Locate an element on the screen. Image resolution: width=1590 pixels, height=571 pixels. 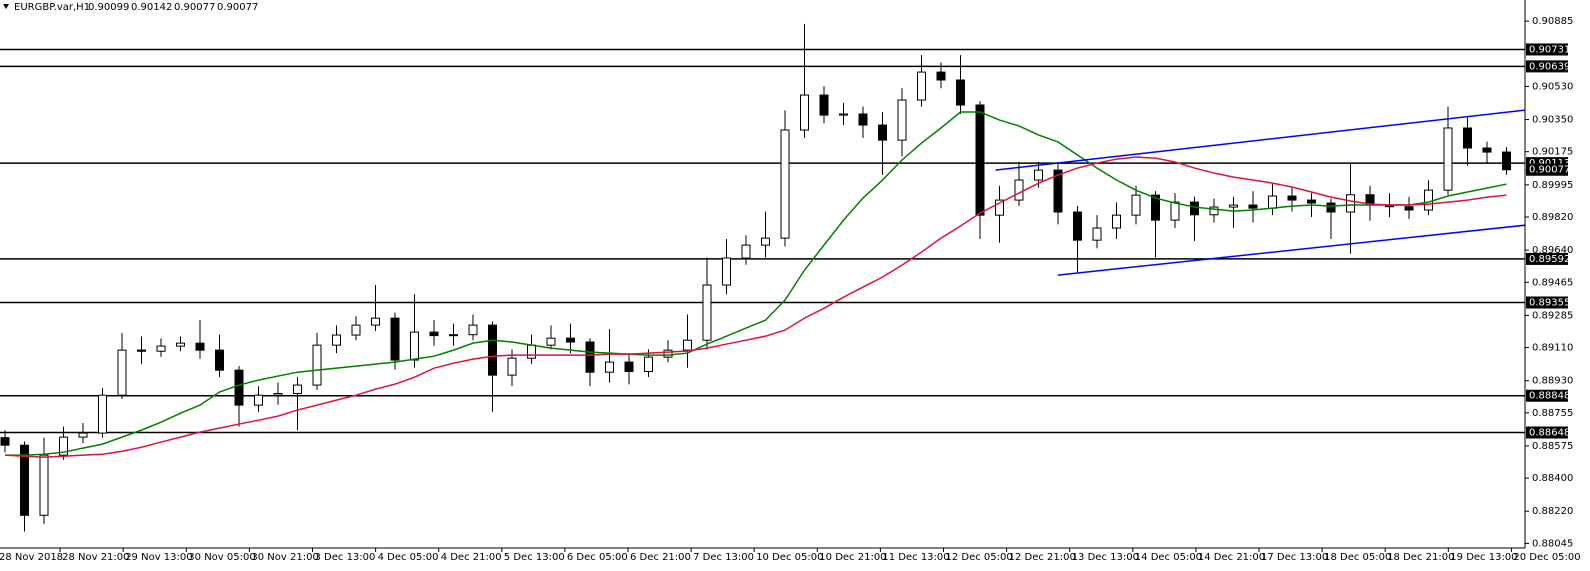
x-tick-label: 10 Dec 05:00 is located at coordinates (789, 557).